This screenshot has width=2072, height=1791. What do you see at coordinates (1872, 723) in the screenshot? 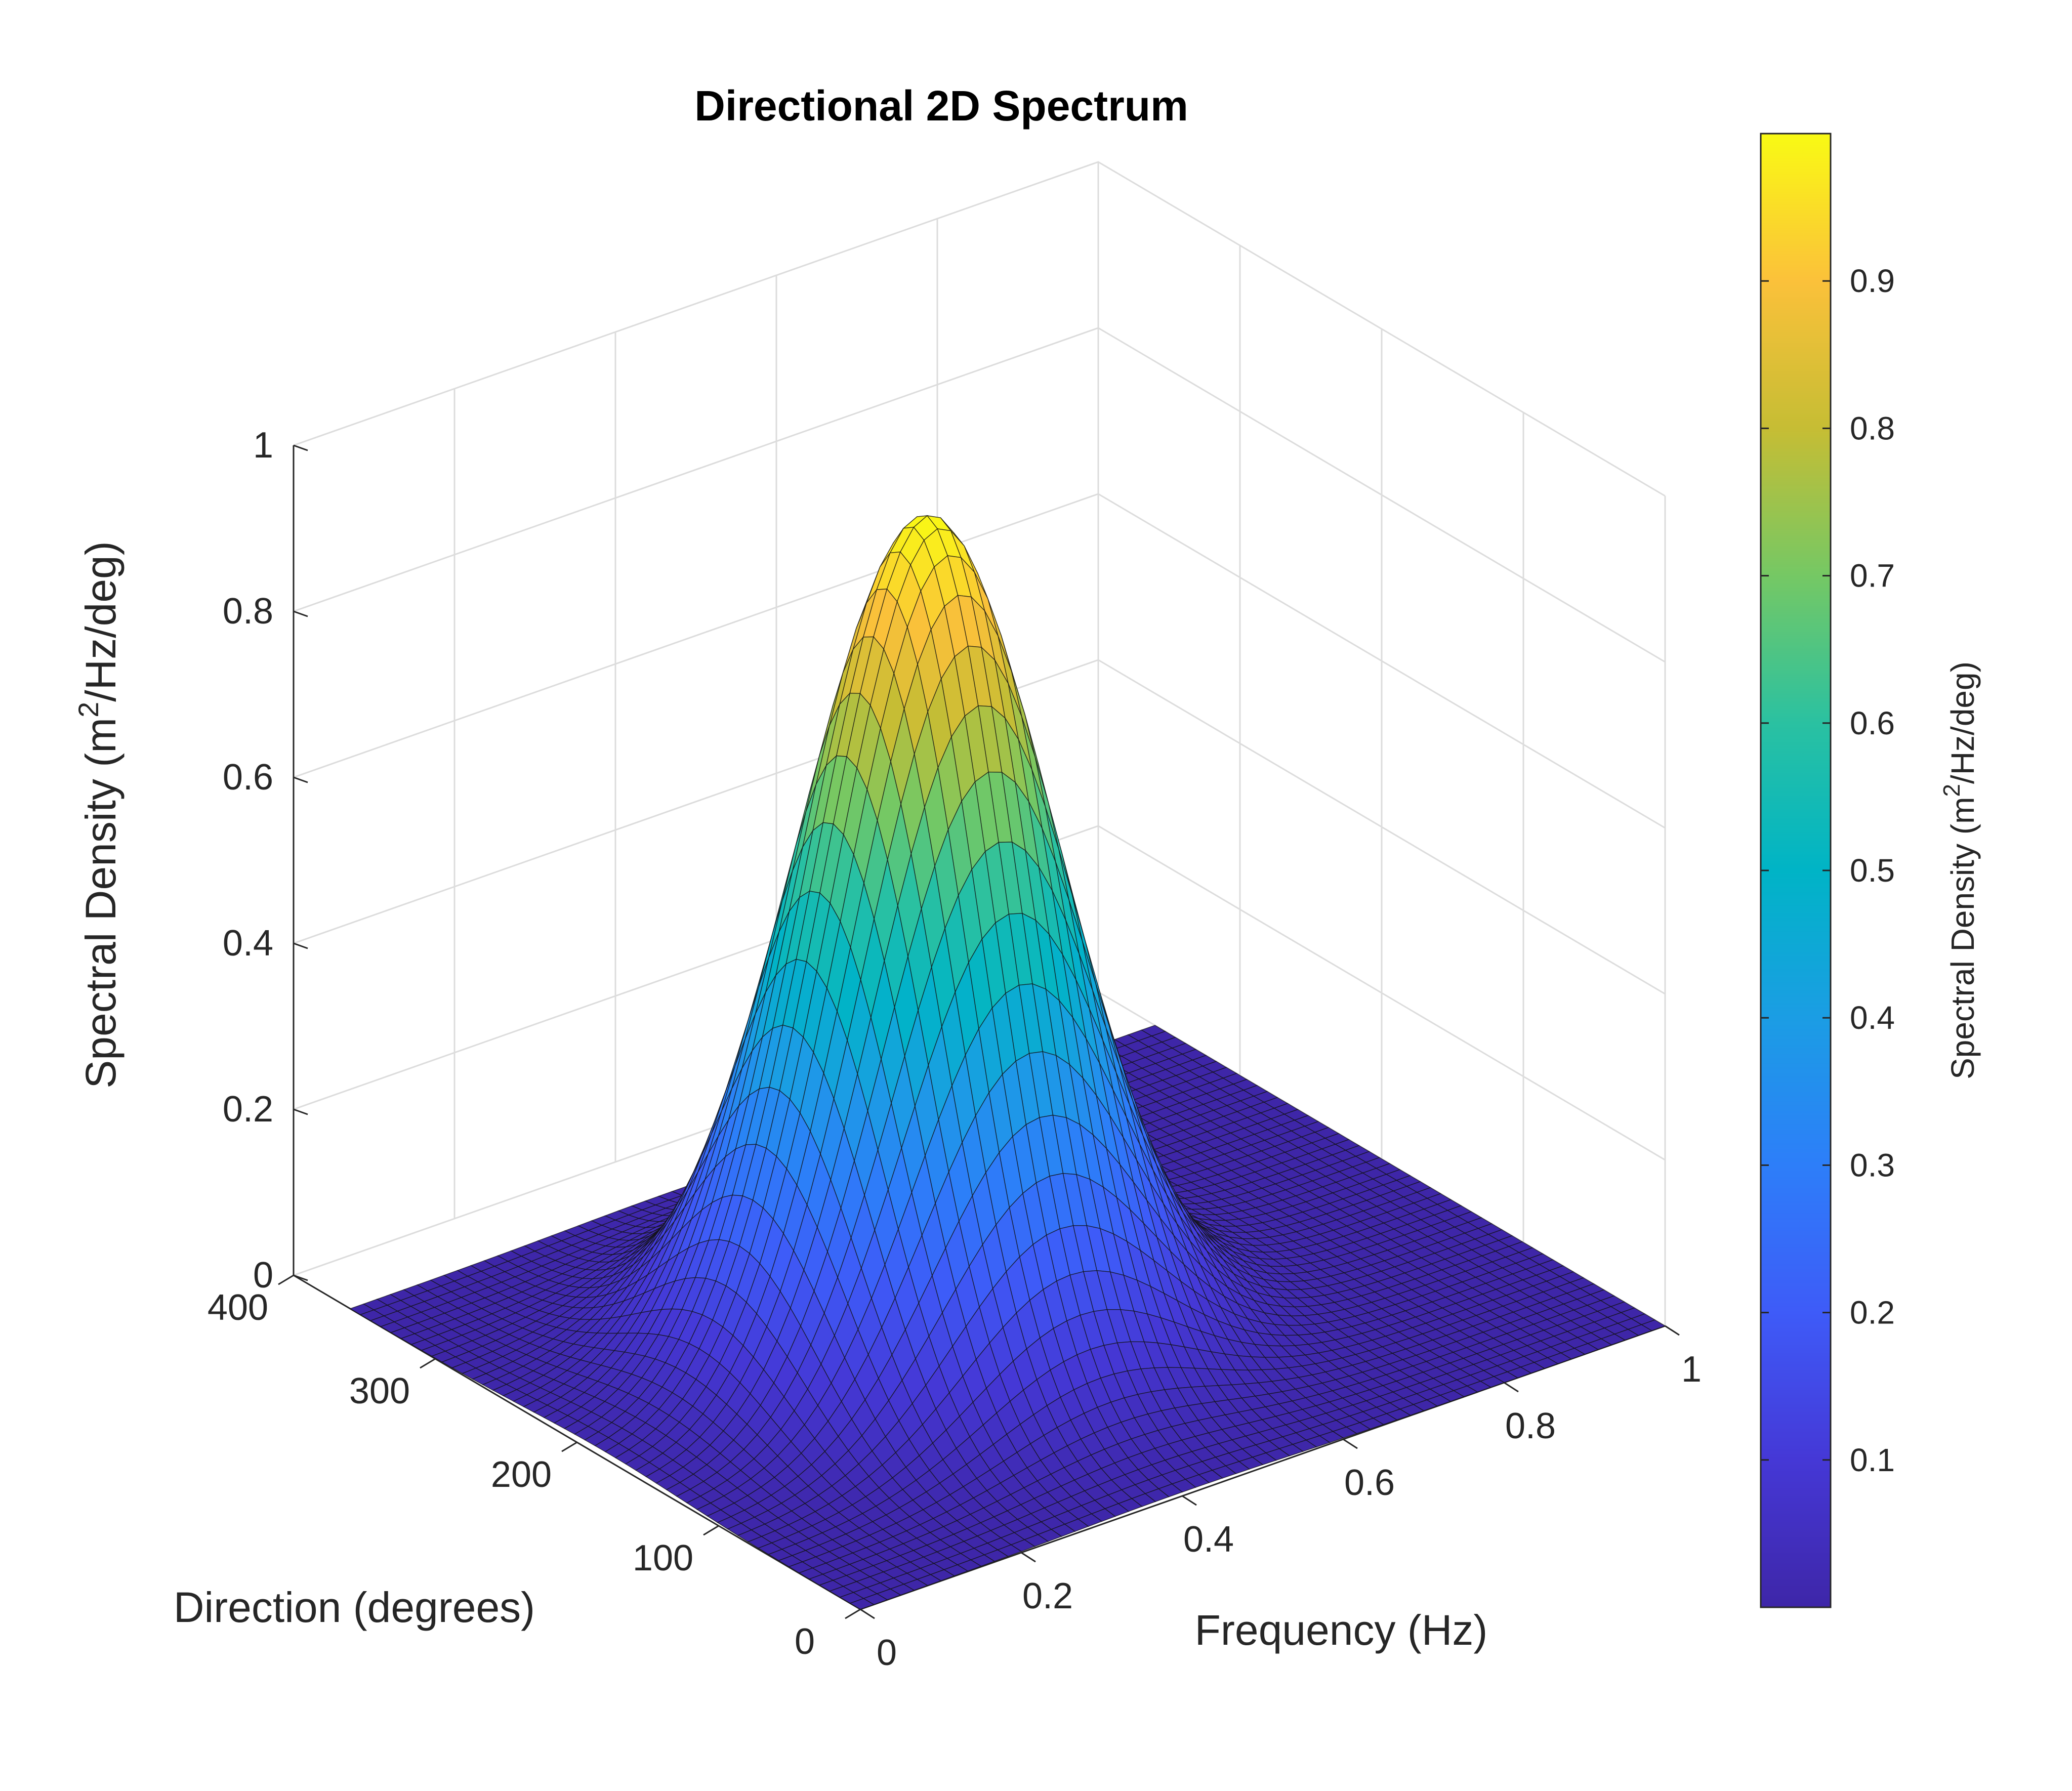
I see `colorbar-tick-label: 0.6` at bounding box center [1872, 723].